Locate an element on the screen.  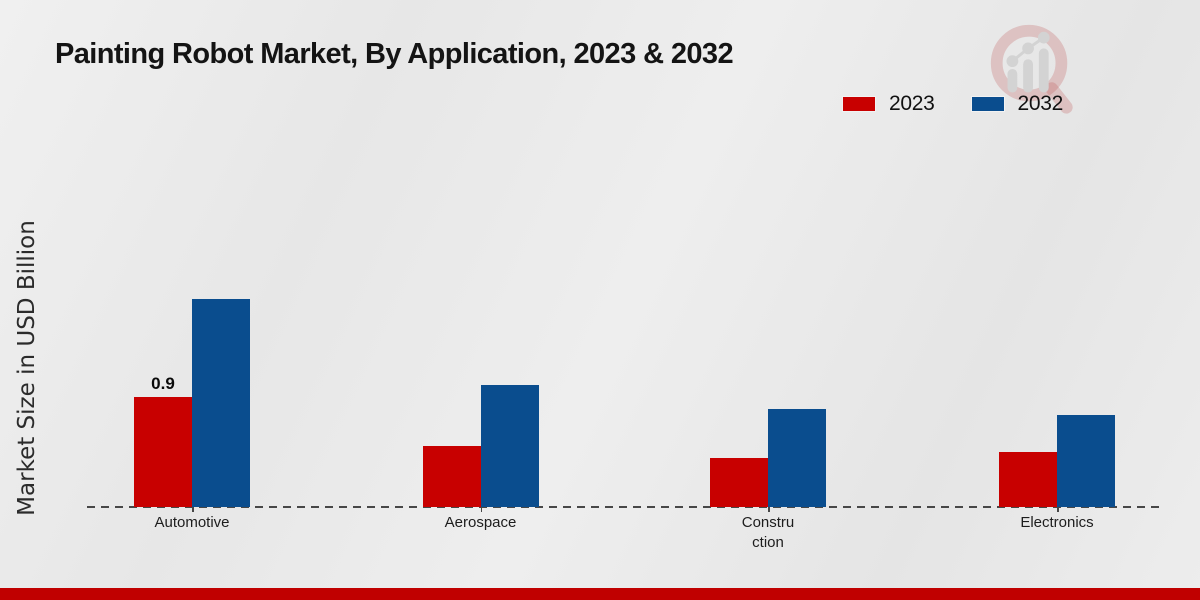
footer-accent-band is located at coordinates (600, 594).